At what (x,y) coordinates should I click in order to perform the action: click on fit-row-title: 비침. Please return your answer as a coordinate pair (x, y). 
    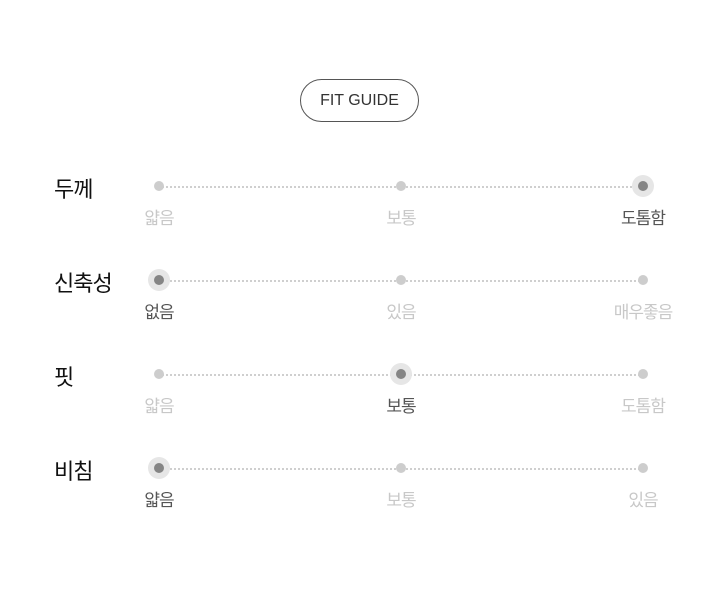
    Looking at the image, I should click on (73, 472).